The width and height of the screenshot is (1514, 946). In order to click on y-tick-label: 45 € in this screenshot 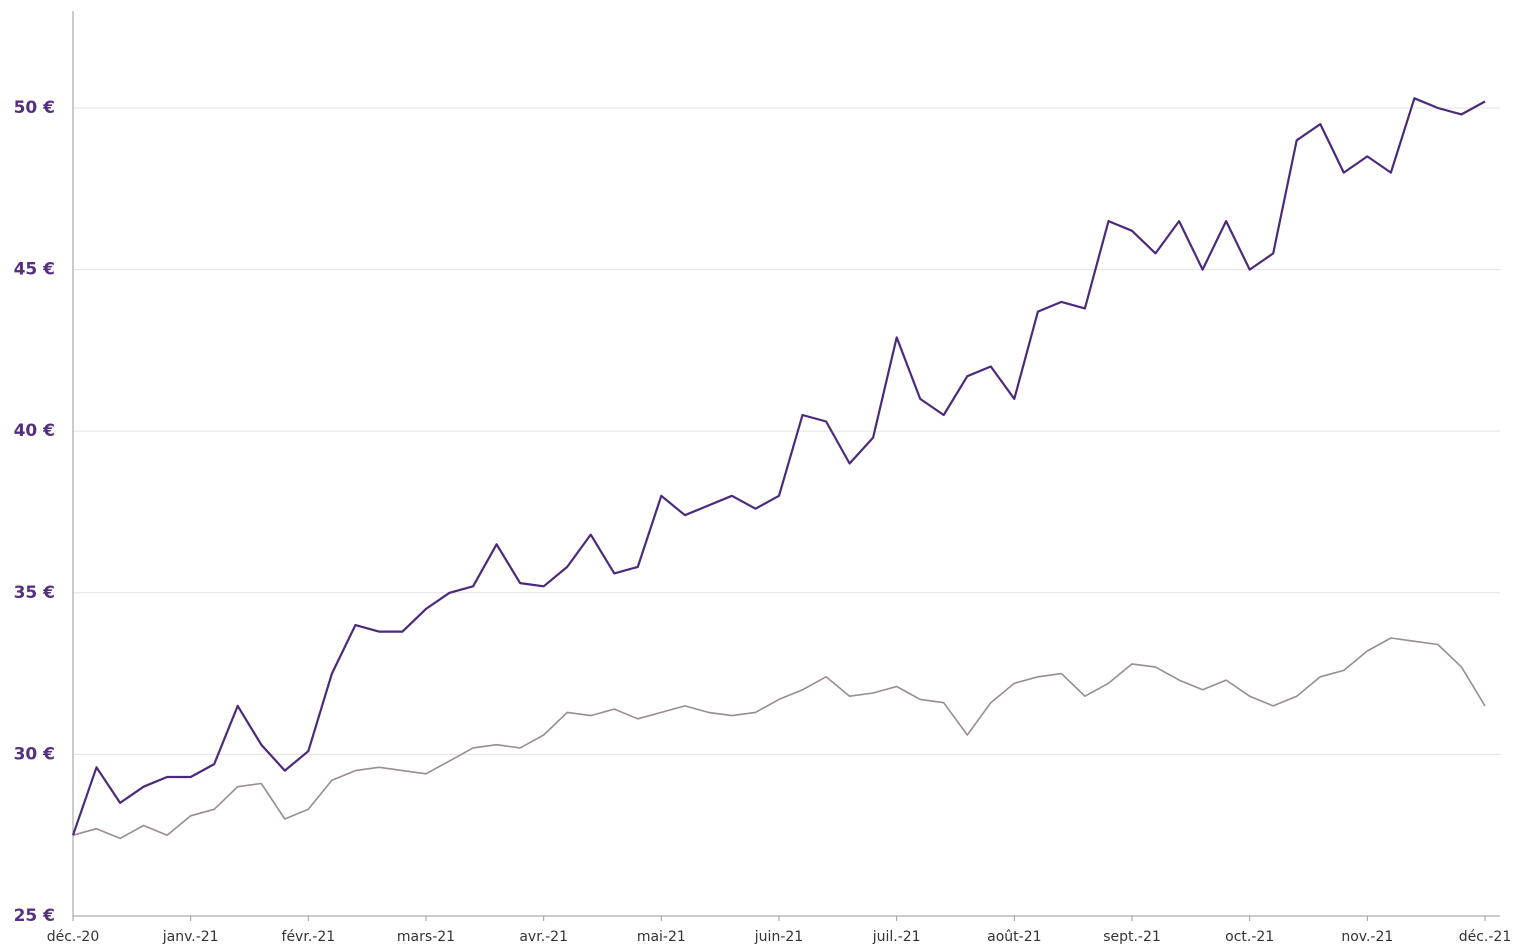, I will do `click(34, 270)`.